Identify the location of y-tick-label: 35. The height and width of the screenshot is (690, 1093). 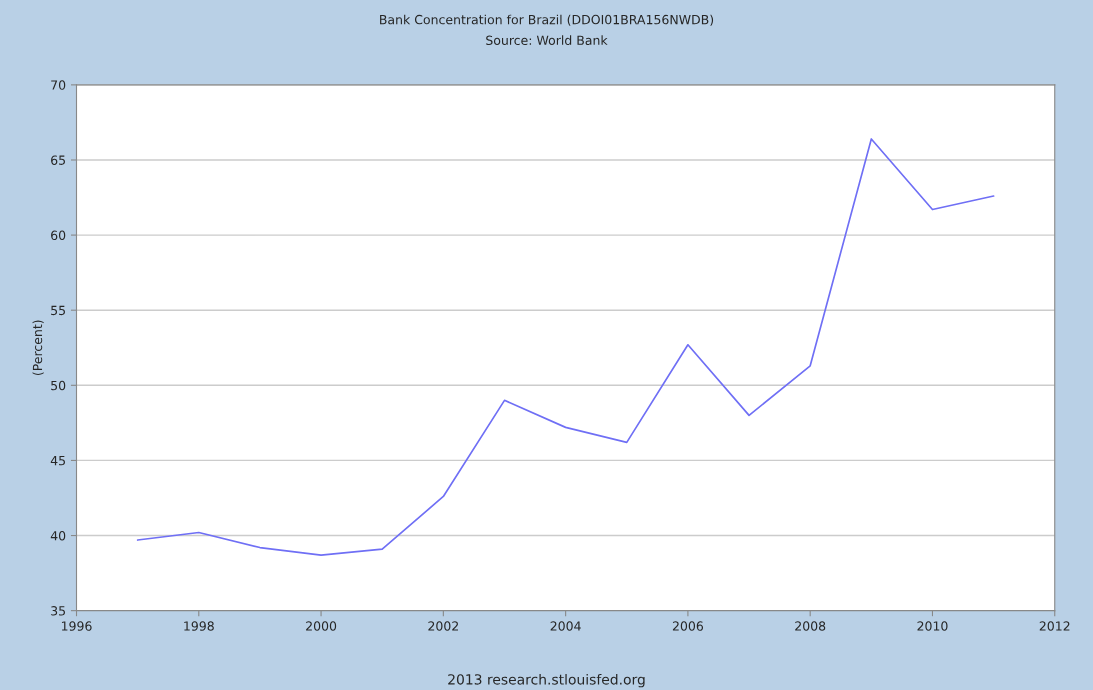
(58, 611).